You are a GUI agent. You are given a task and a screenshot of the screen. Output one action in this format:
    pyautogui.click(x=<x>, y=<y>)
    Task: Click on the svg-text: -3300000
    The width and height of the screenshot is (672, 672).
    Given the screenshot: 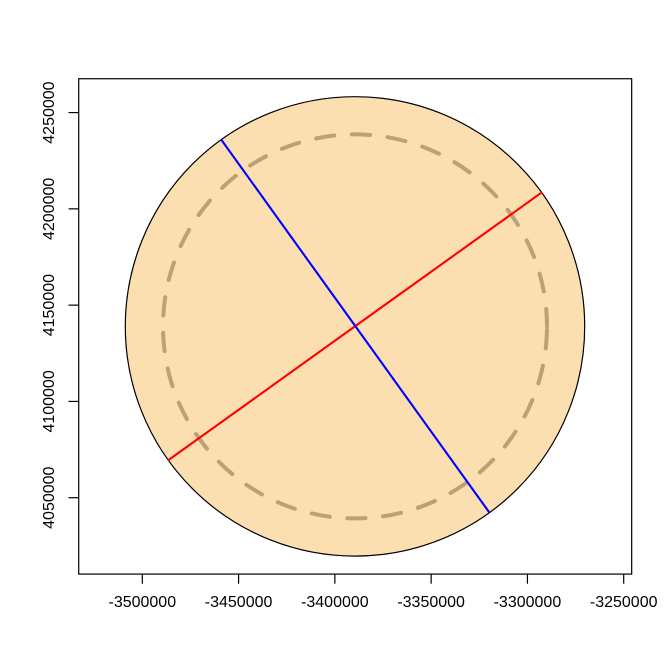 What is the action you would take?
    pyautogui.click(x=528, y=602)
    